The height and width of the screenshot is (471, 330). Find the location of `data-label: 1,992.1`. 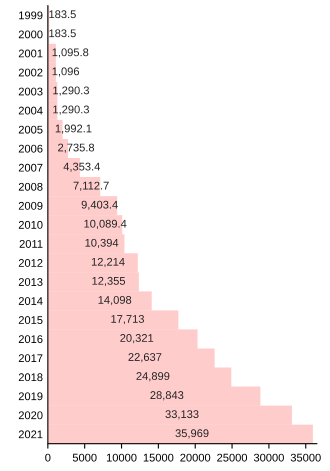

data-label: 1,992.1 is located at coordinates (74, 129).